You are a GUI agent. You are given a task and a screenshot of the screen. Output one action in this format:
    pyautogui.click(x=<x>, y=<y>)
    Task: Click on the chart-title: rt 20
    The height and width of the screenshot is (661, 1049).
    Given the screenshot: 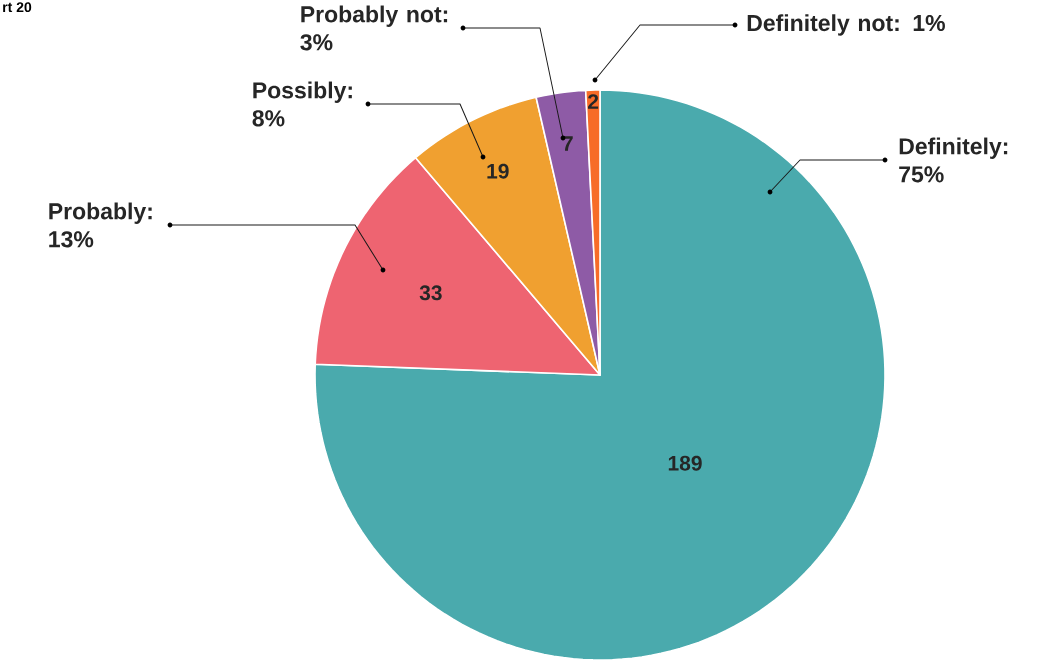 What is the action you would take?
    pyautogui.click(x=17, y=7)
    